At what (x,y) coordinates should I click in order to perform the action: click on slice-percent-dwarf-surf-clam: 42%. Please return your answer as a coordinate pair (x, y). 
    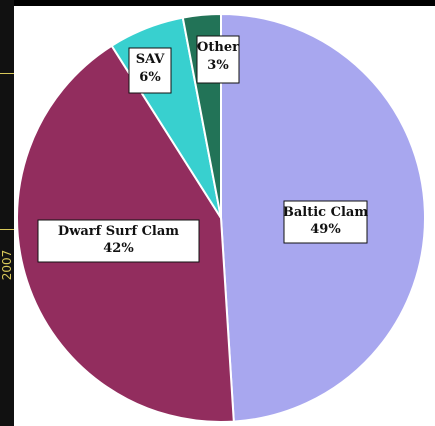
    Looking at the image, I should click on (118, 248).